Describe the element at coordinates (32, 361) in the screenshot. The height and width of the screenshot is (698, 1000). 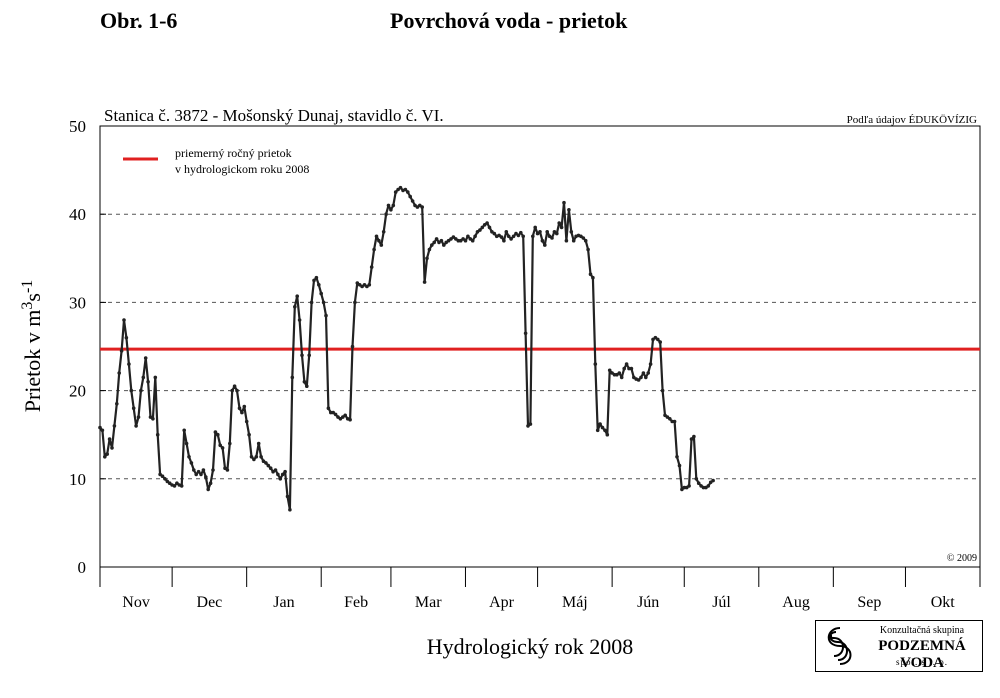
I see `y-axis-label-base: Prietok v m` at that location.